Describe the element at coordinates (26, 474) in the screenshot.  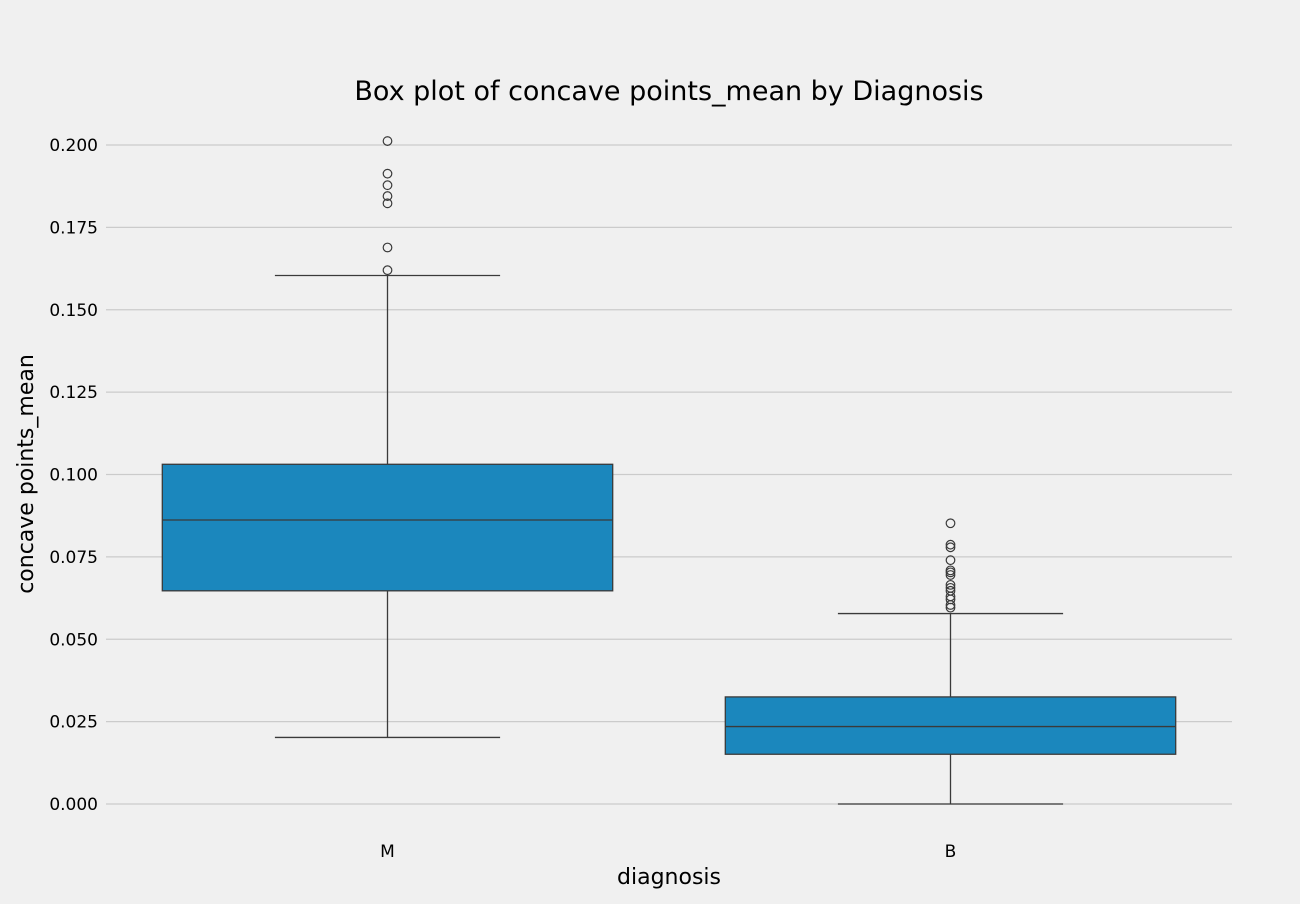
I see `y-axis-label: concave points_mean` at that location.